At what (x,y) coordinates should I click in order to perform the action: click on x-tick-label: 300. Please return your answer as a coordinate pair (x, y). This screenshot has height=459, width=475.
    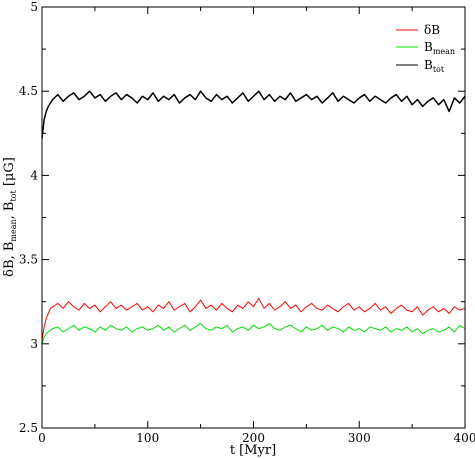
    Looking at the image, I should click on (359, 438).